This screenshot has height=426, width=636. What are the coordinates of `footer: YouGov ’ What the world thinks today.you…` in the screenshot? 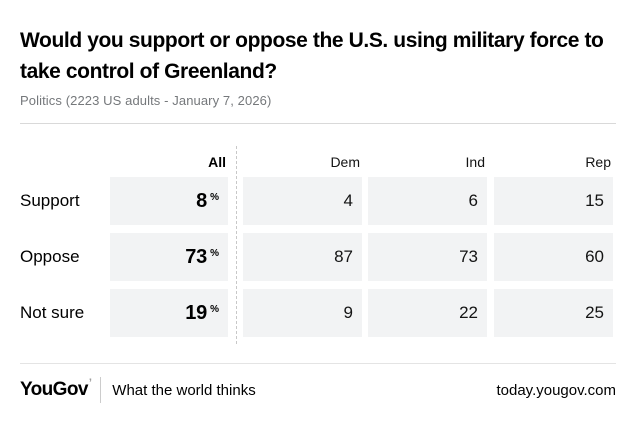 It's located at (318, 383).